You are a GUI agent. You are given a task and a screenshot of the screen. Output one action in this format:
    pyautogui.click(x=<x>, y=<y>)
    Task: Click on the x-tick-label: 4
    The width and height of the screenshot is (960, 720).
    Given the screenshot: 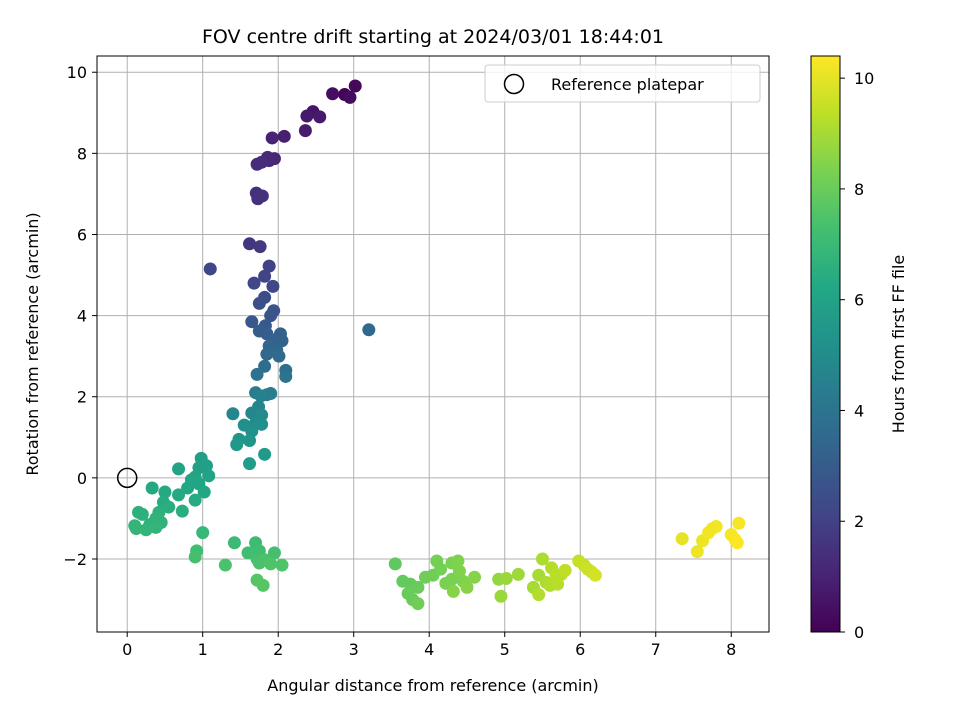 What is the action you would take?
    pyautogui.click(x=429, y=649)
    